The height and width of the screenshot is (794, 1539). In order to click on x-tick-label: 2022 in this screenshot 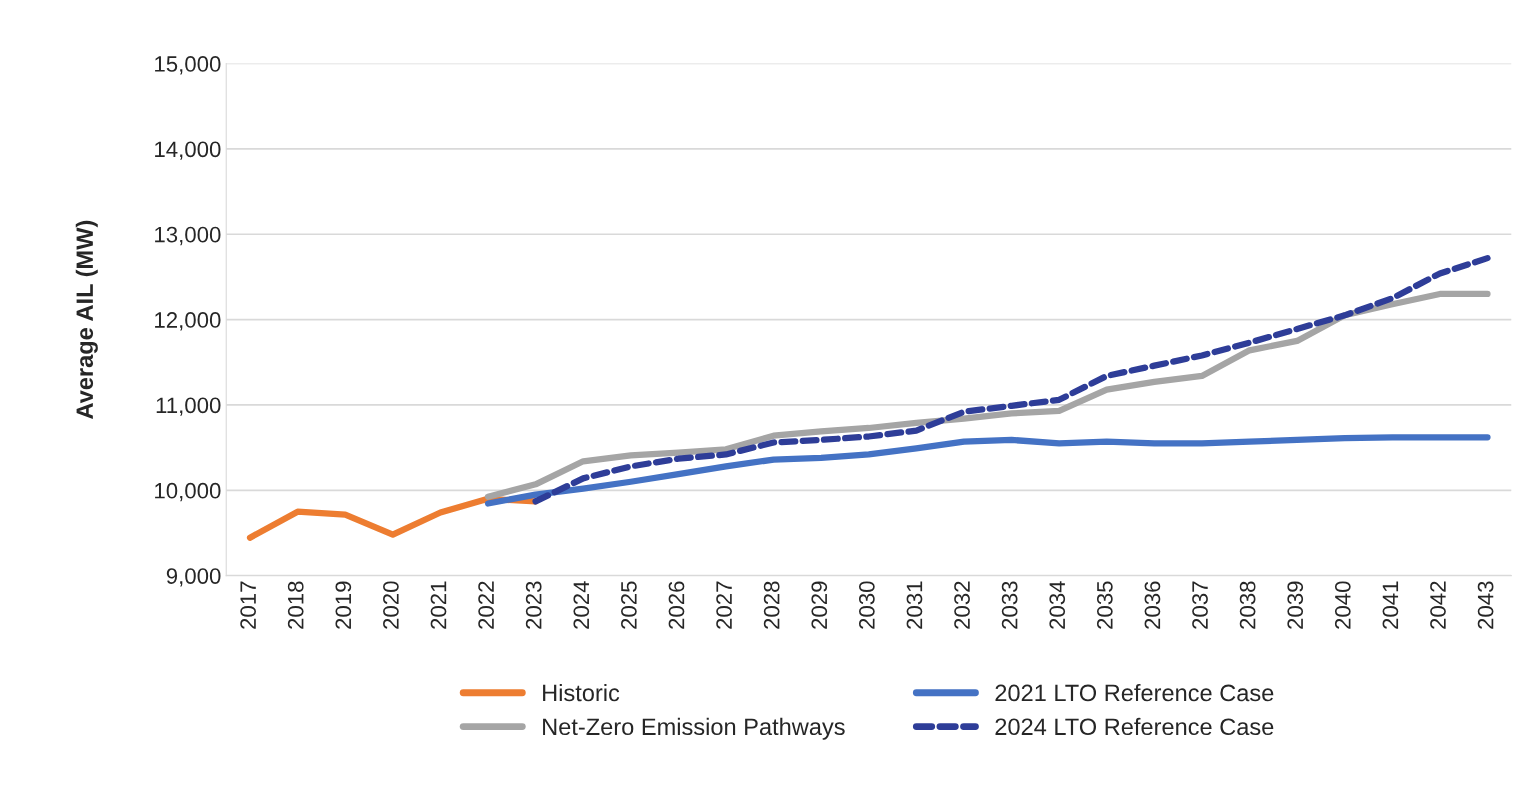, I will do `click(486, 605)`.